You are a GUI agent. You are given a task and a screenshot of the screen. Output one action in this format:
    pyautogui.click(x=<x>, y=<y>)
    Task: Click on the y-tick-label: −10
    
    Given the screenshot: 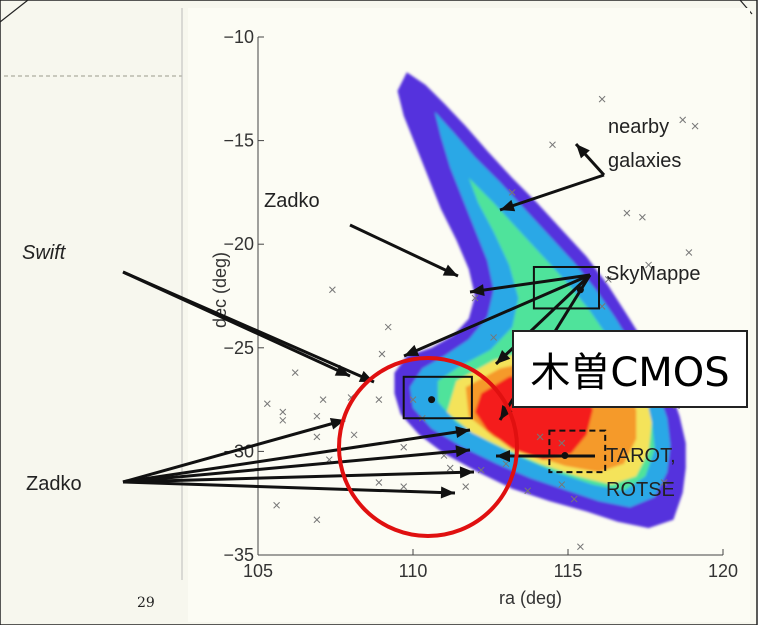 What is the action you would take?
    pyautogui.click(x=238, y=37)
    